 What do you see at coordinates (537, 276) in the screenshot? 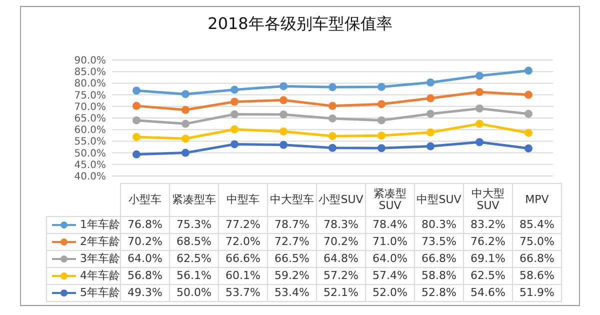
I see `data-label: 58.6%` at bounding box center [537, 276].